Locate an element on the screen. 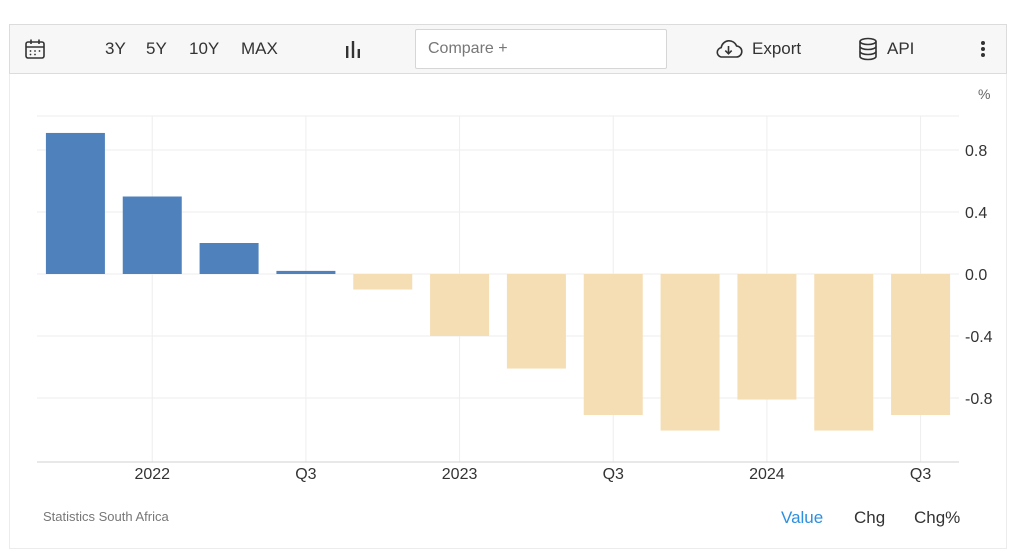 The image size is (1024, 555). x-tick-label: 2024 is located at coordinates (767, 474).